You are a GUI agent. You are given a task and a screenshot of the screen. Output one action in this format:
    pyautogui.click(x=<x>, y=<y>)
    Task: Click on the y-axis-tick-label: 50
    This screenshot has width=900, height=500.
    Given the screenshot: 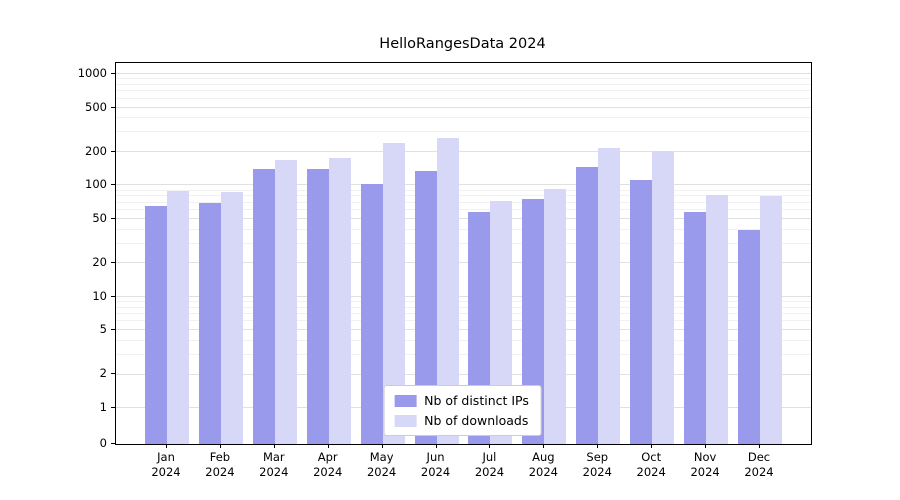 What is the action you would take?
    pyautogui.click(x=99, y=217)
    